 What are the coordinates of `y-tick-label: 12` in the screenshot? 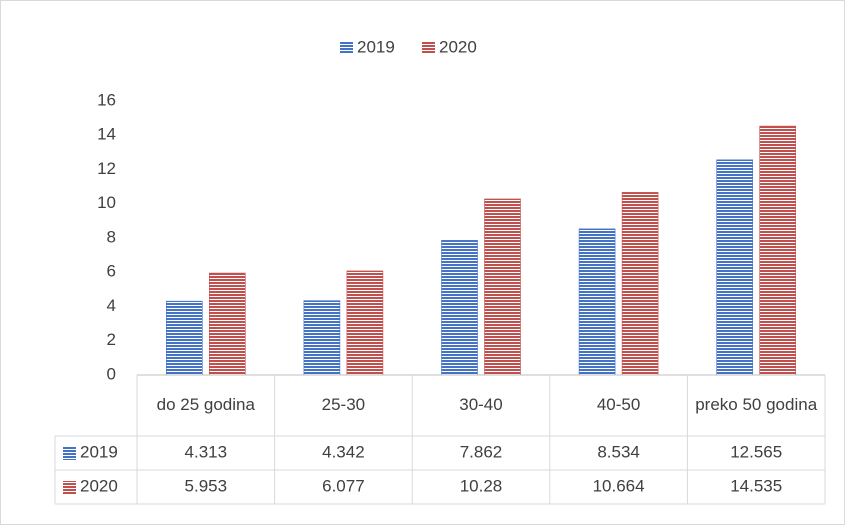 It's located at (106, 168).